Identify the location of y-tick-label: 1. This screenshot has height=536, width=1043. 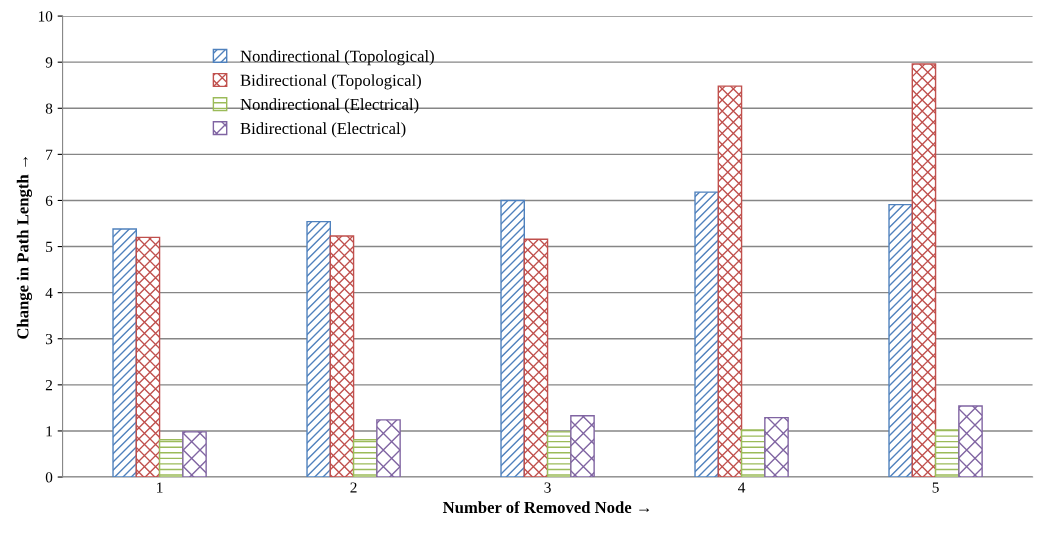
(49, 431).